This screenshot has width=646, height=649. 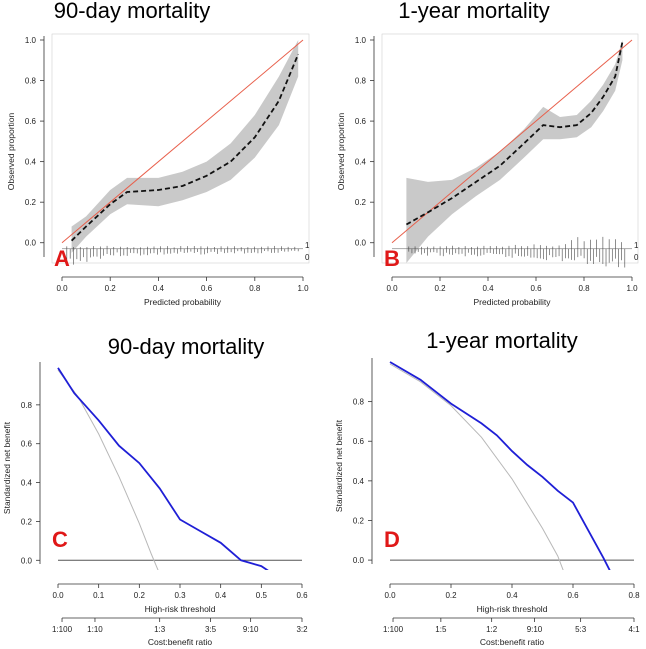 What do you see at coordinates (392, 539) in the screenshot?
I see `panel-letter: D` at bounding box center [392, 539].